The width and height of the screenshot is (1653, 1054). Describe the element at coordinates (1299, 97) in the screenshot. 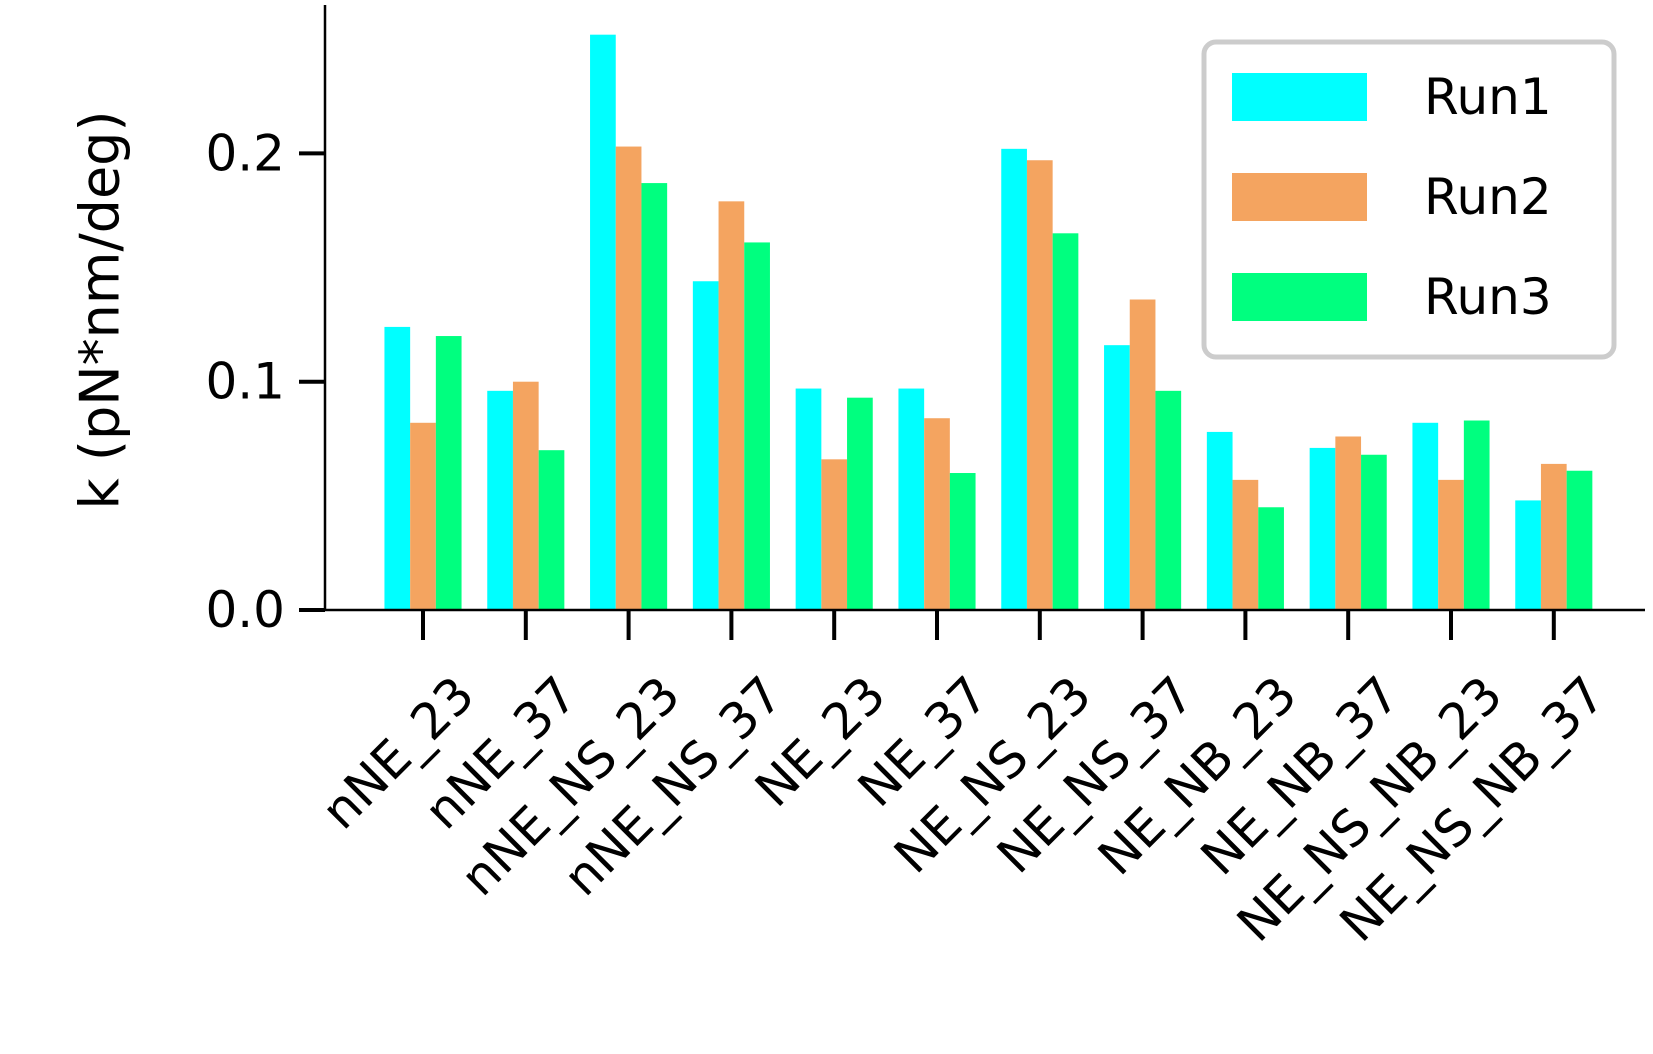

I see `legend-swatch-run1` at that location.